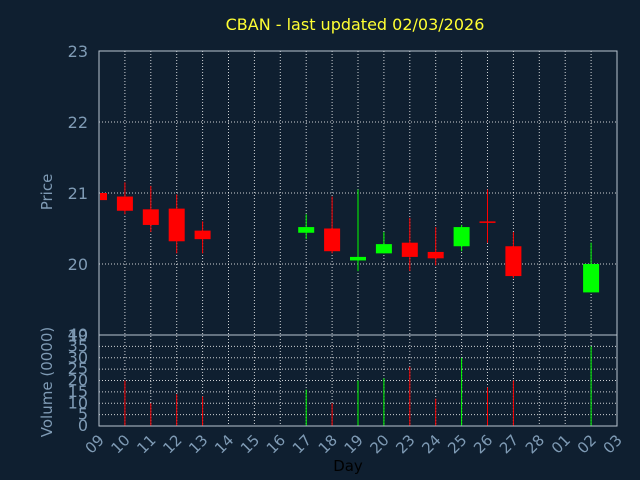 Image resolution: width=640 pixels, height=480 pixels. What do you see at coordinates (83, 414) in the screenshot?
I see `volume-tick-label: 5` at bounding box center [83, 414].